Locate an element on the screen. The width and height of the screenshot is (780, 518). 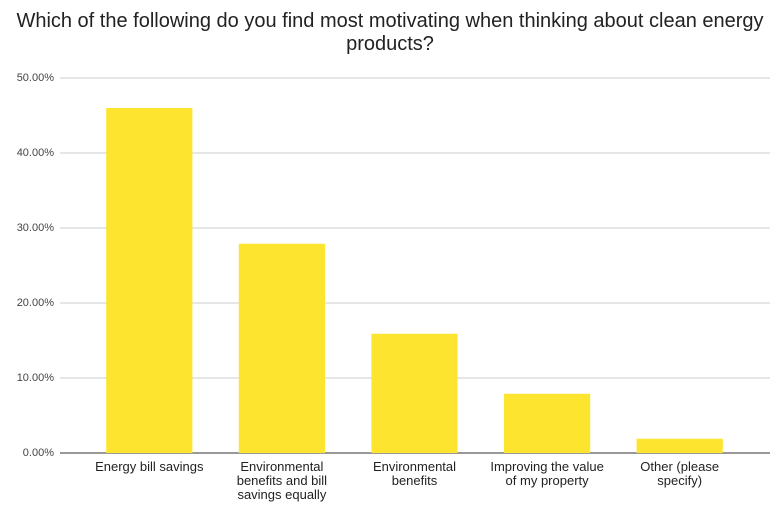
y-tick-label: 40.00% is located at coordinates (36, 153).